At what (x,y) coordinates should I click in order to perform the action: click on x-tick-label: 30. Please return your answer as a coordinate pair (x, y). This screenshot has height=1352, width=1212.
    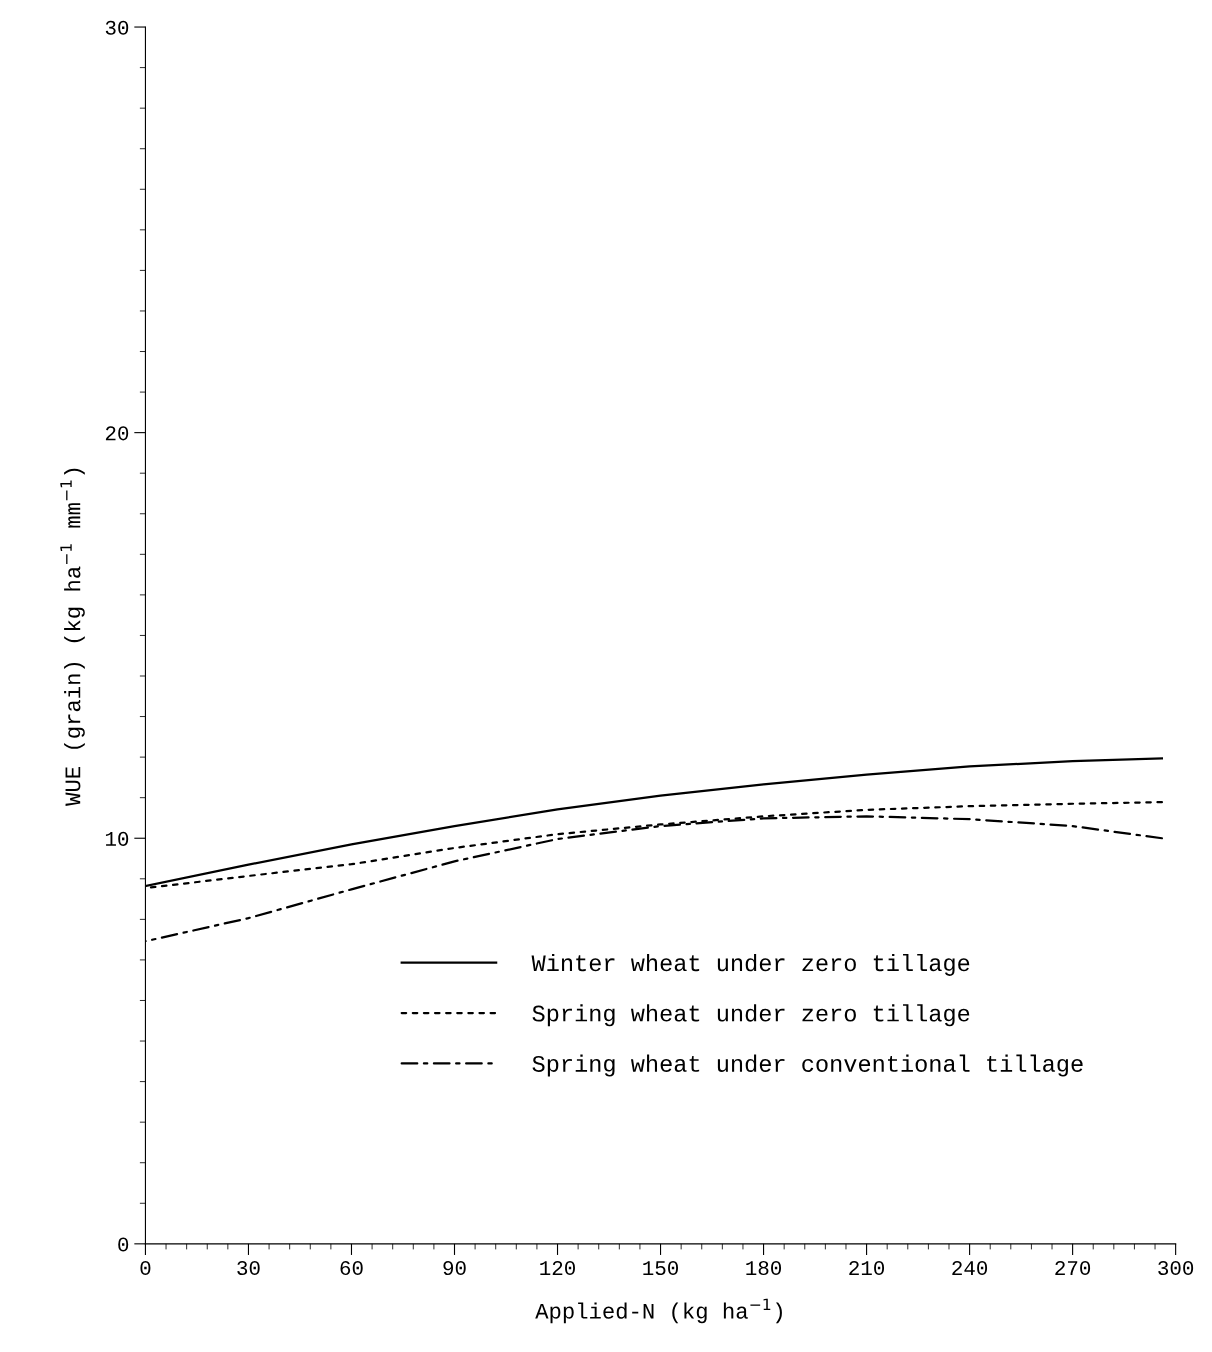
    Looking at the image, I should click on (248, 1268).